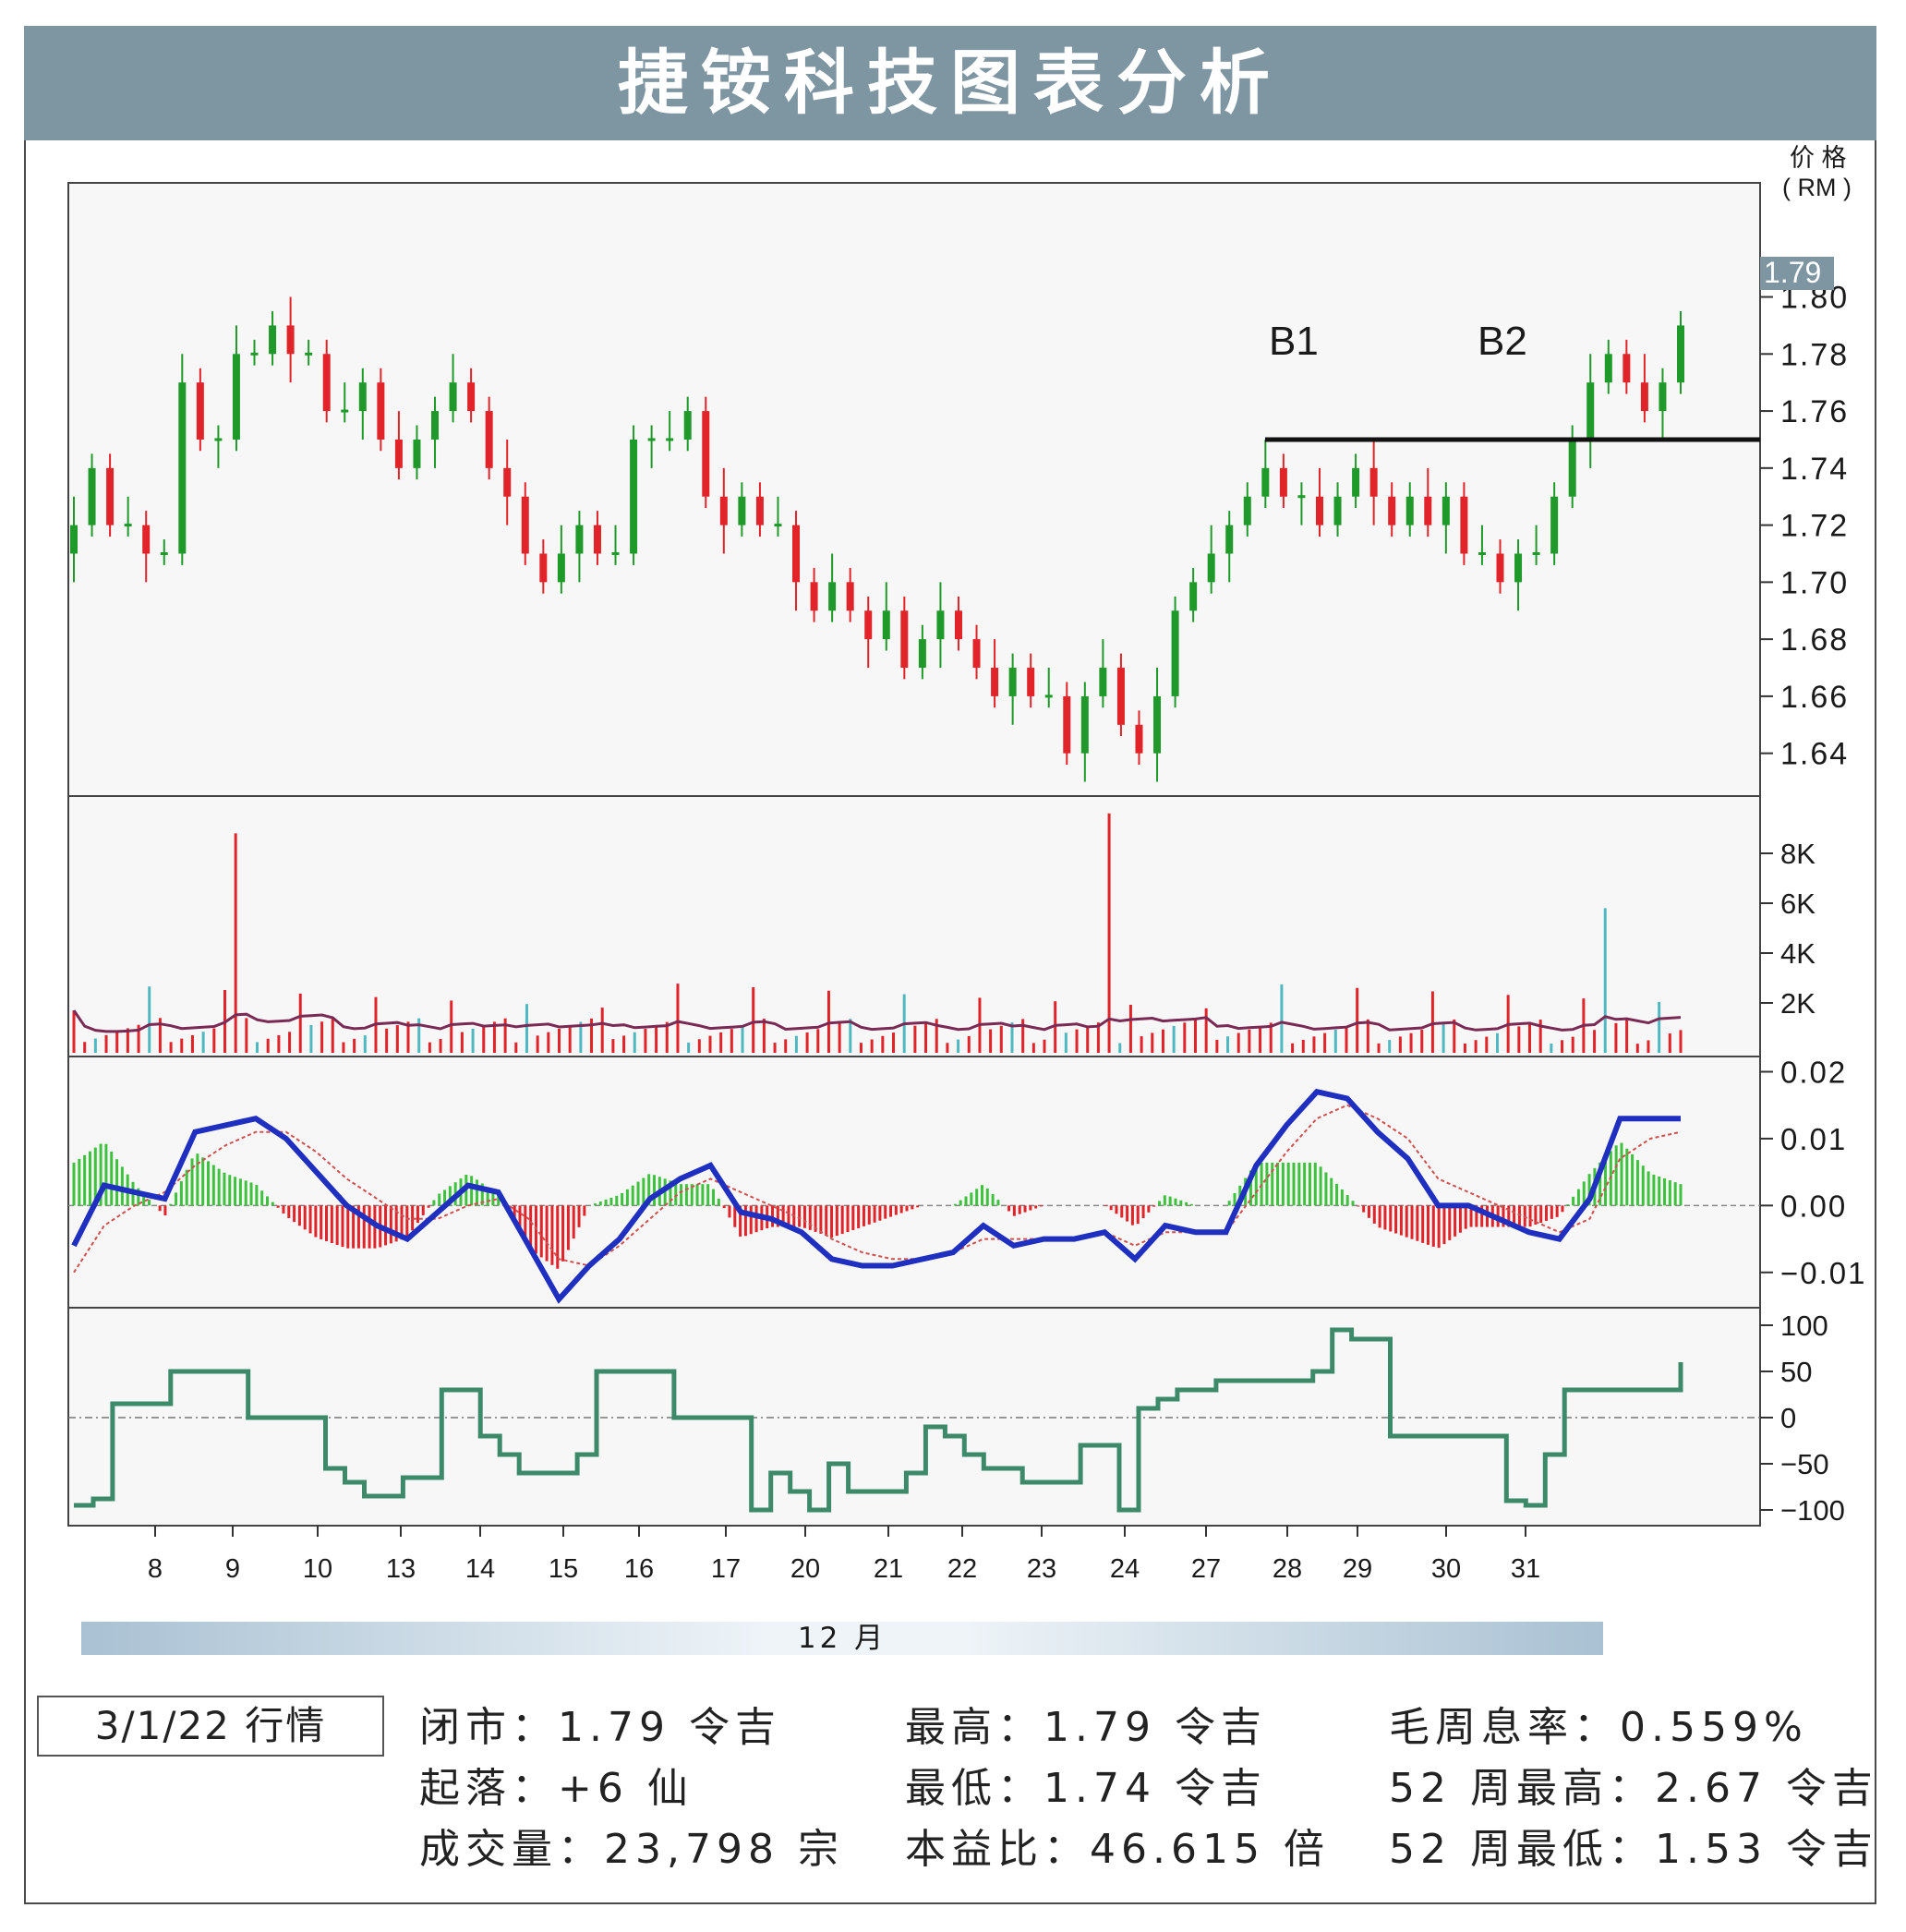  Describe the element at coordinates (726, 1569) in the screenshot. I see `x-tick-label: 17` at that location.